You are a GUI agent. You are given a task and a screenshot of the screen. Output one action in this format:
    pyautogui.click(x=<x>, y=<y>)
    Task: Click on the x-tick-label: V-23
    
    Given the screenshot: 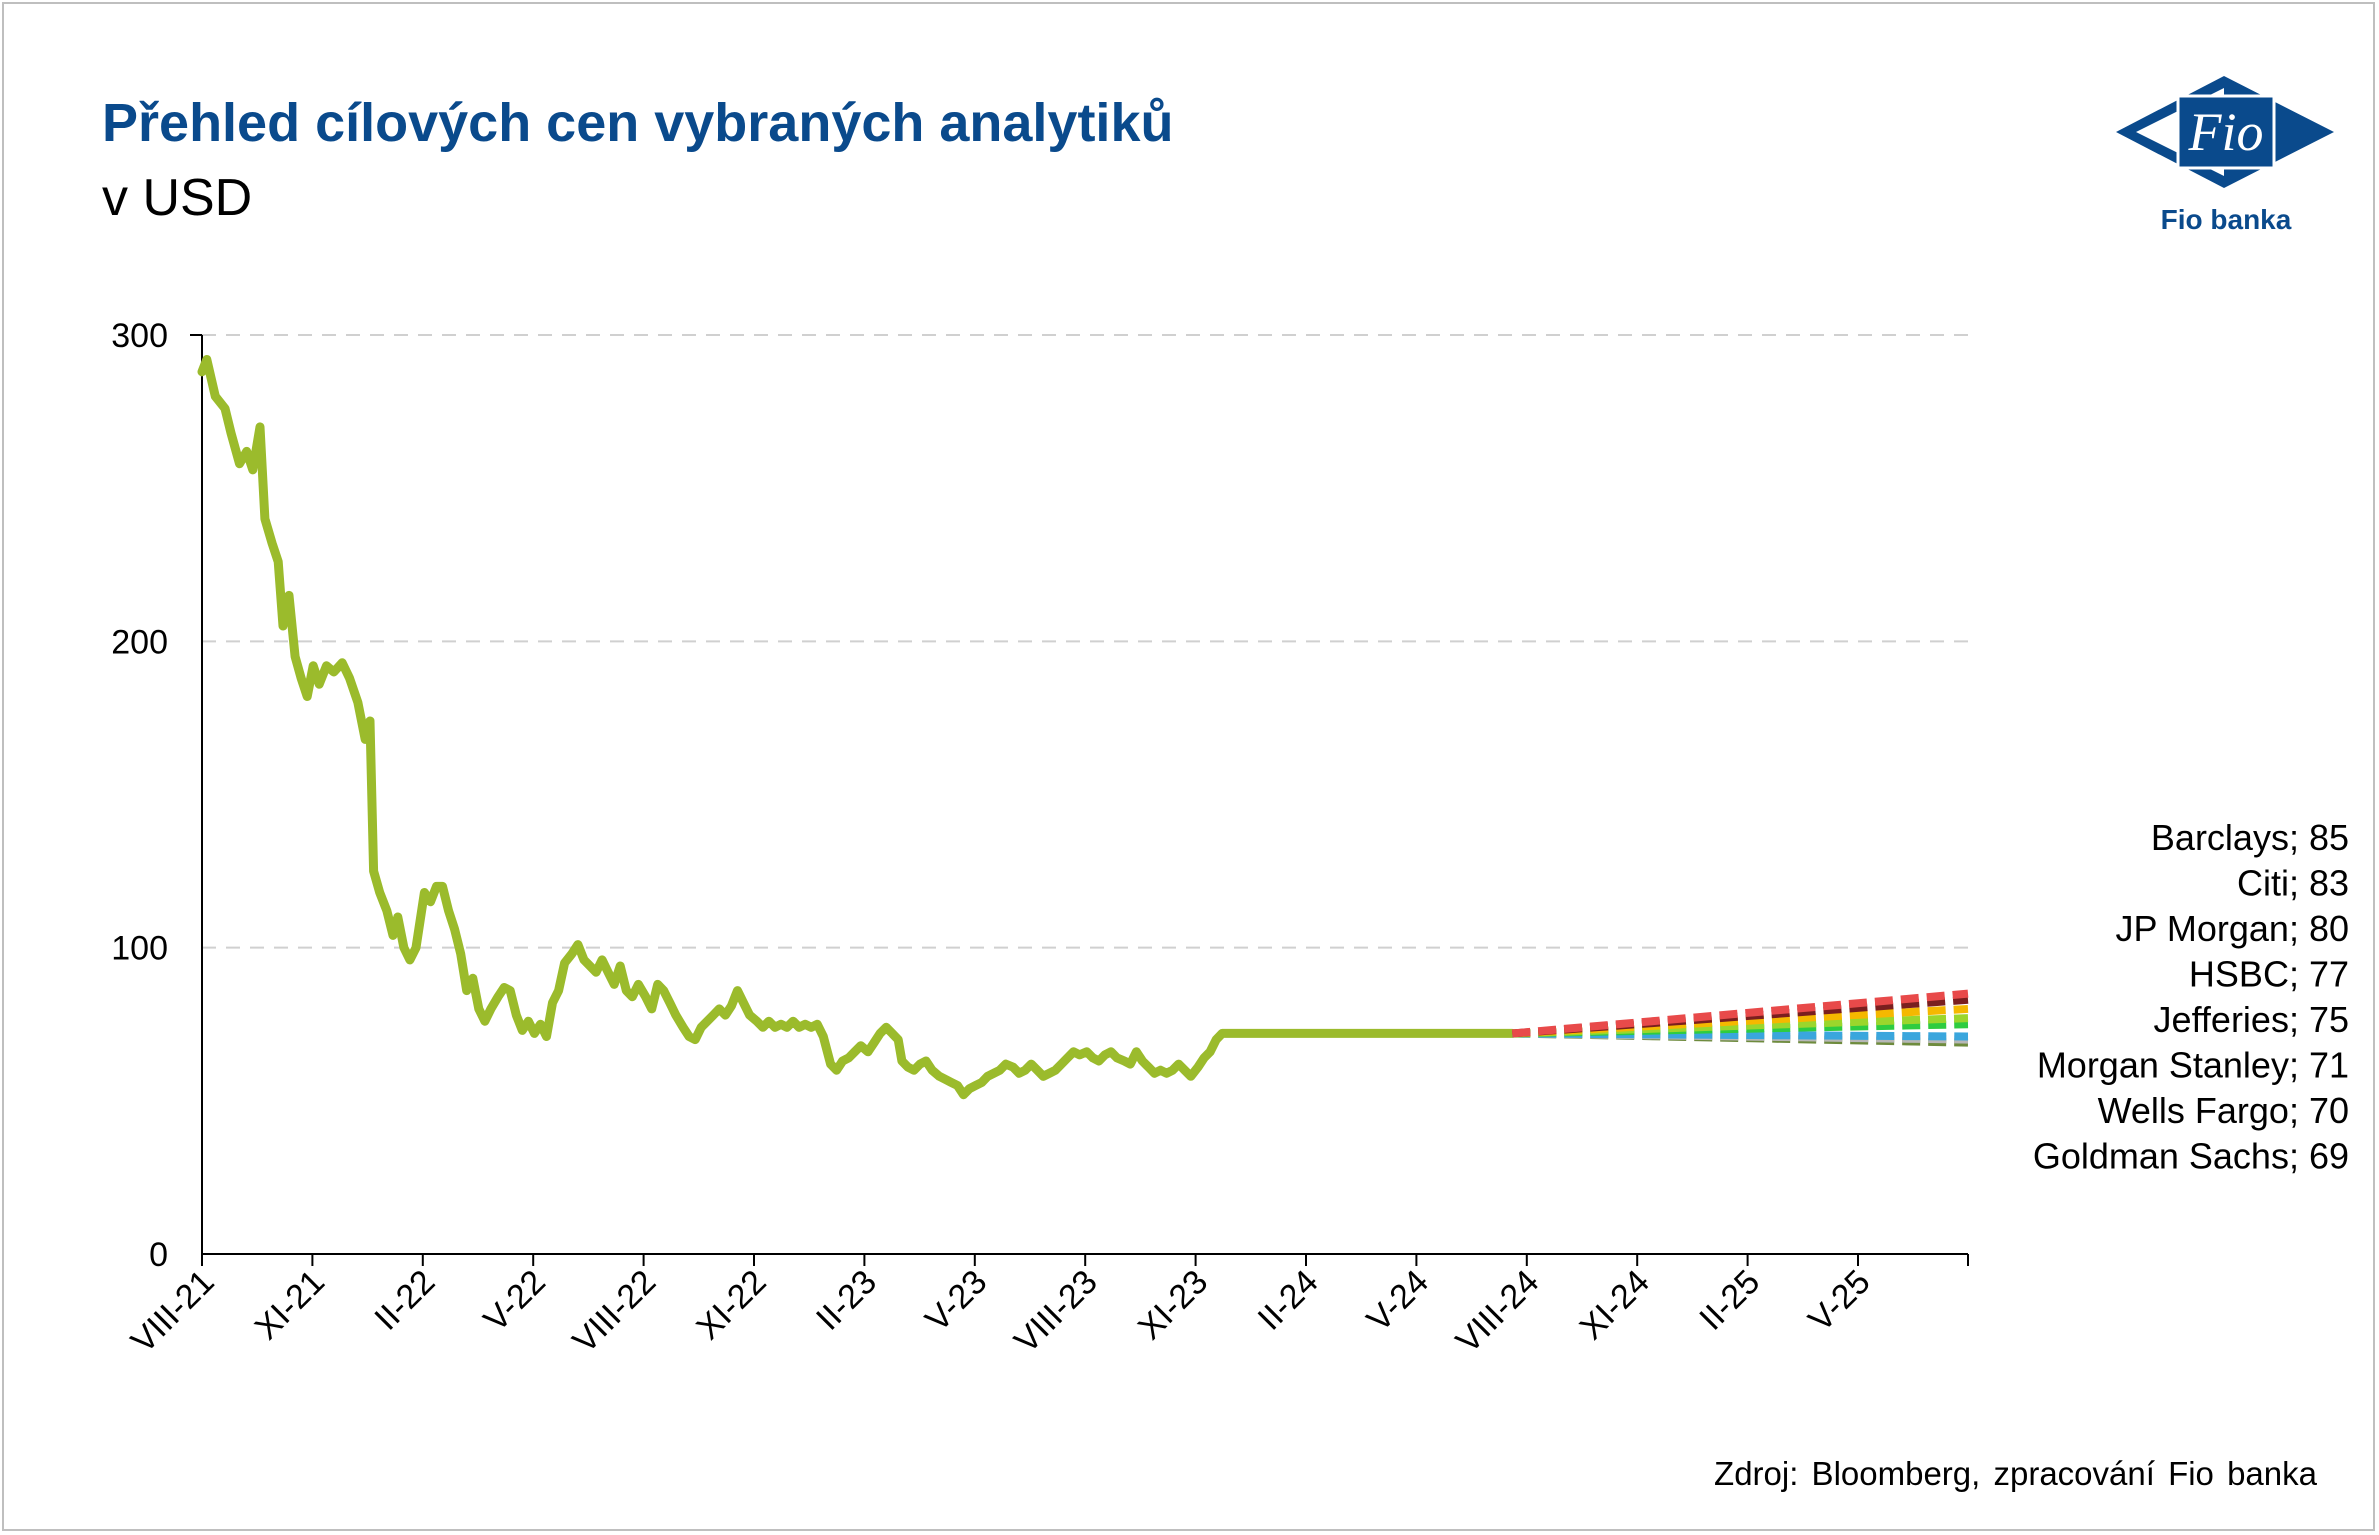 What is the action you would take?
    pyautogui.click(x=956, y=1301)
    